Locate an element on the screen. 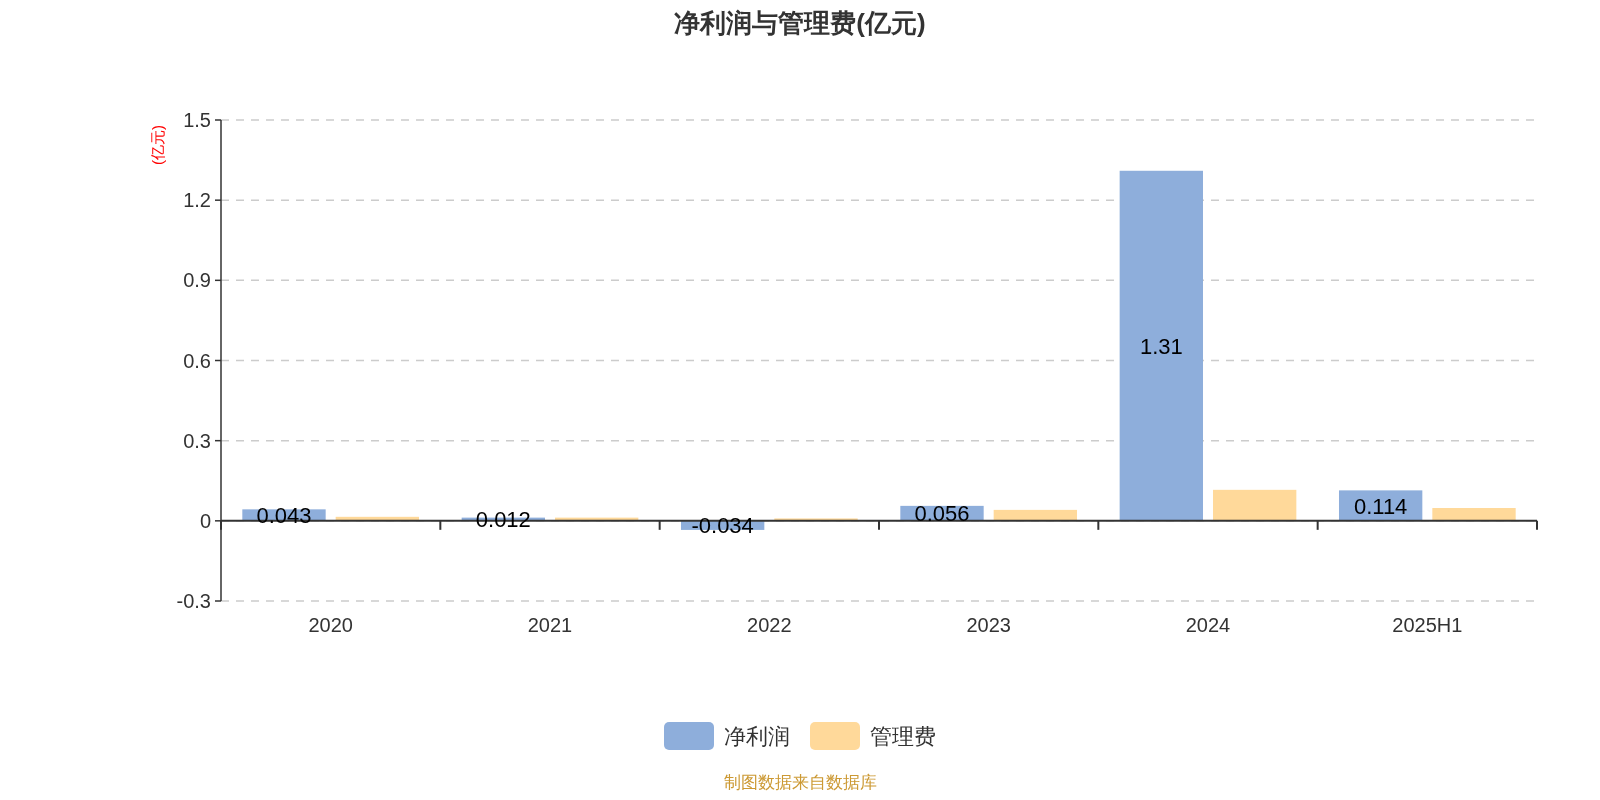 Image resolution: width=1600 pixels, height=800 pixels. annotation: 制图数据来自数据库 is located at coordinates (800, 782).